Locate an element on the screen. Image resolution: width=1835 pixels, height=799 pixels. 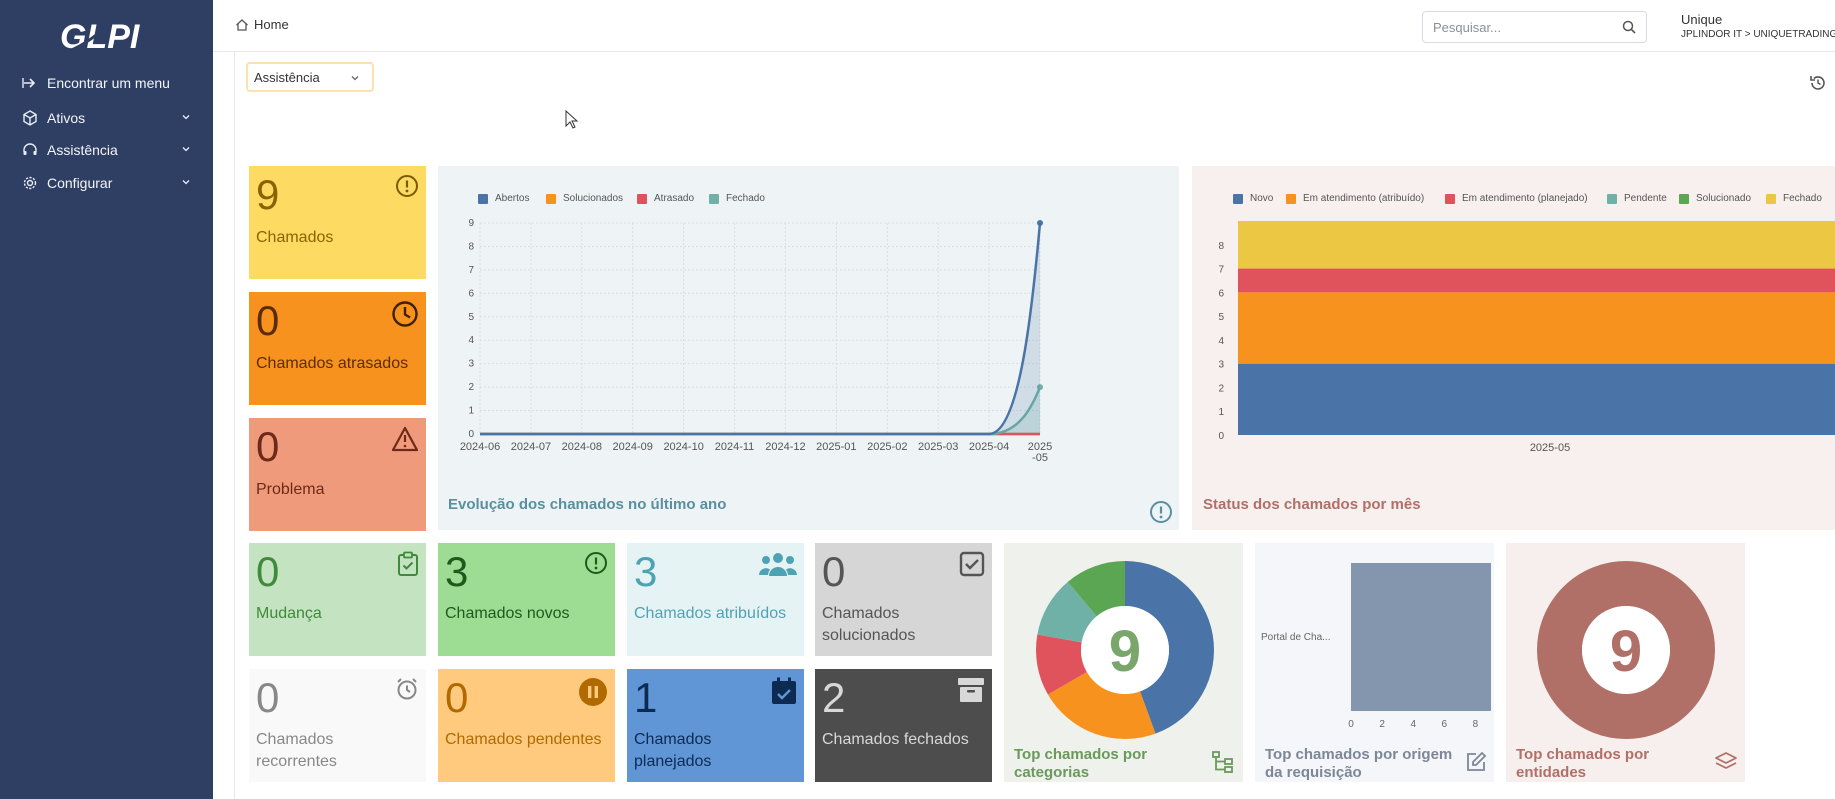
search-box is located at coordinates (1534, 27).